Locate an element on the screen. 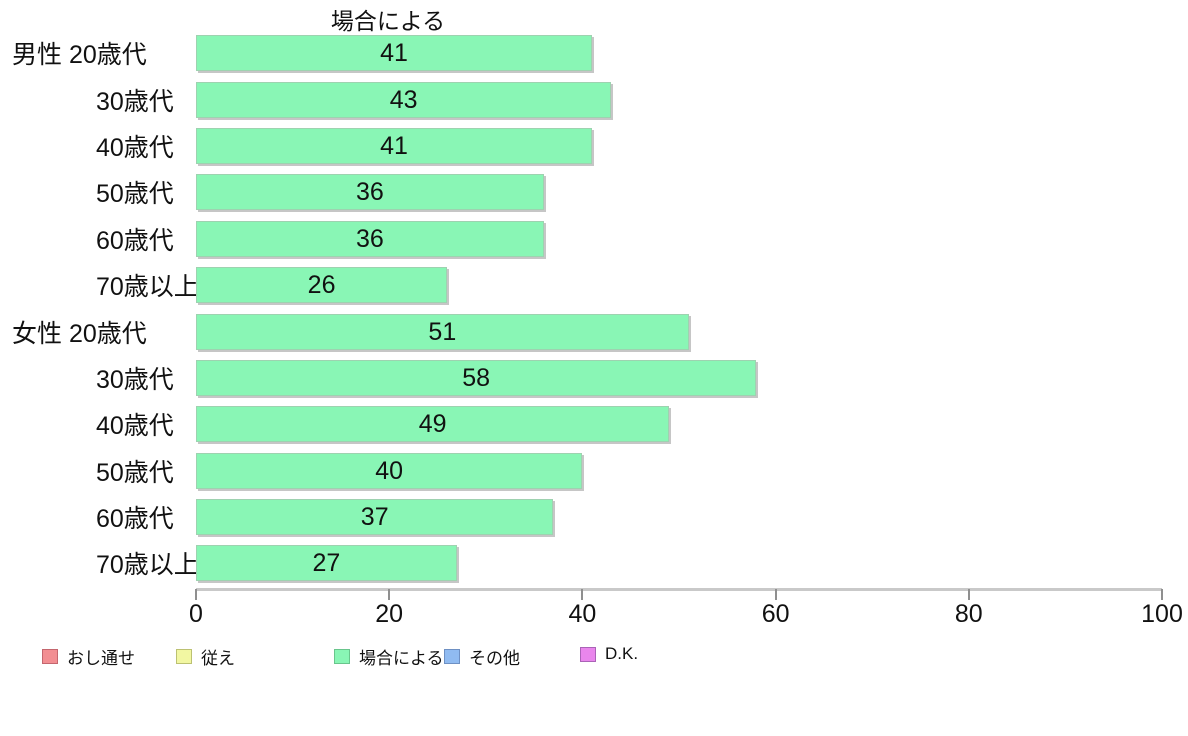  bar-row: 30歳代 43 is located at coordinates (581, 99).